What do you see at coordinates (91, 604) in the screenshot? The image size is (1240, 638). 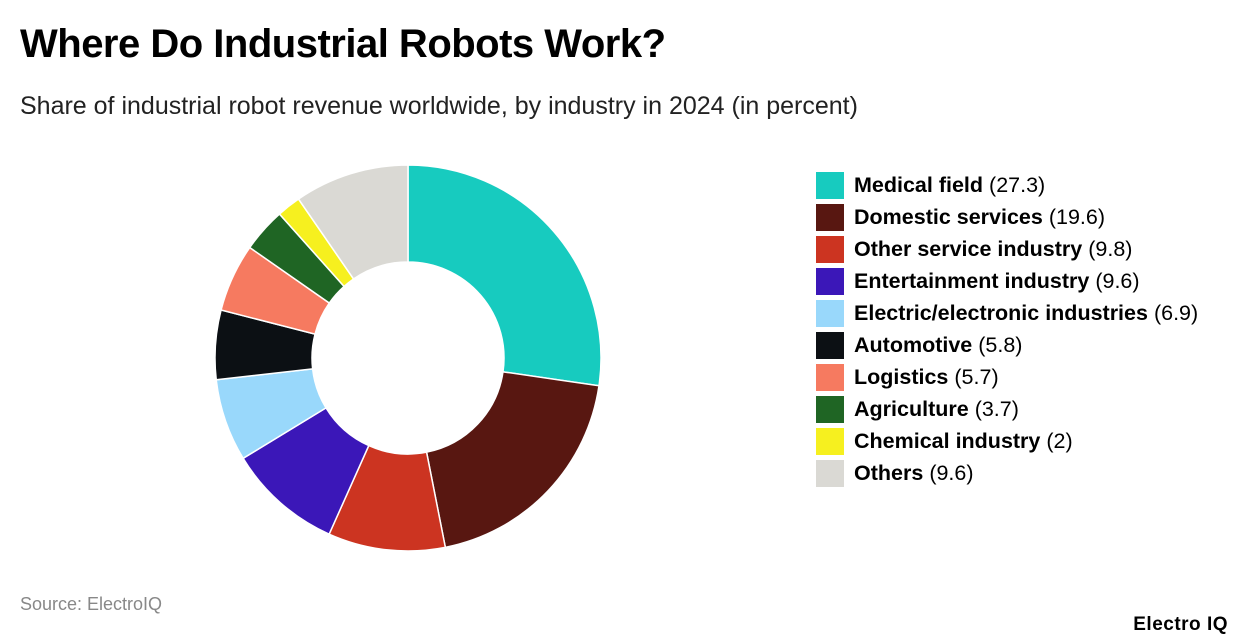 I see `source-note: Source: ElectroIQ` at bounding box center [91, 604].